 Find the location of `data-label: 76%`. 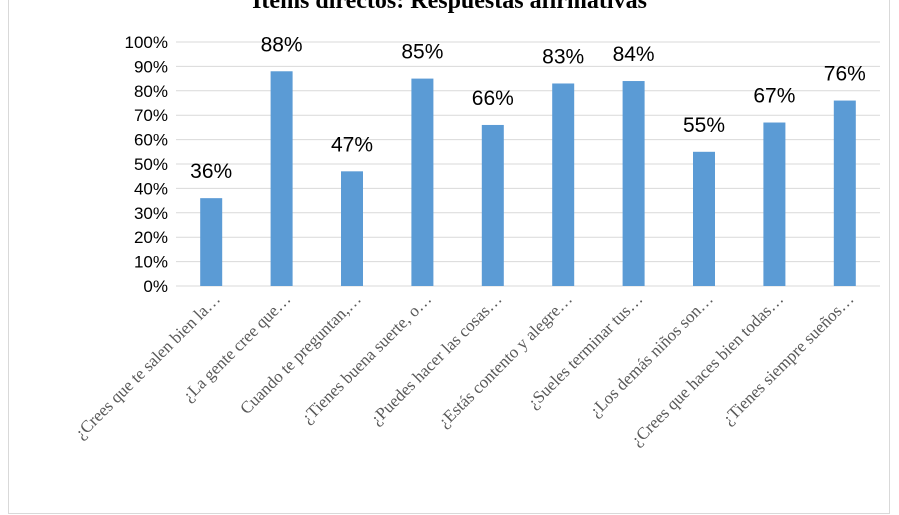

data-label: 76% is located at coordinates (845, 74).